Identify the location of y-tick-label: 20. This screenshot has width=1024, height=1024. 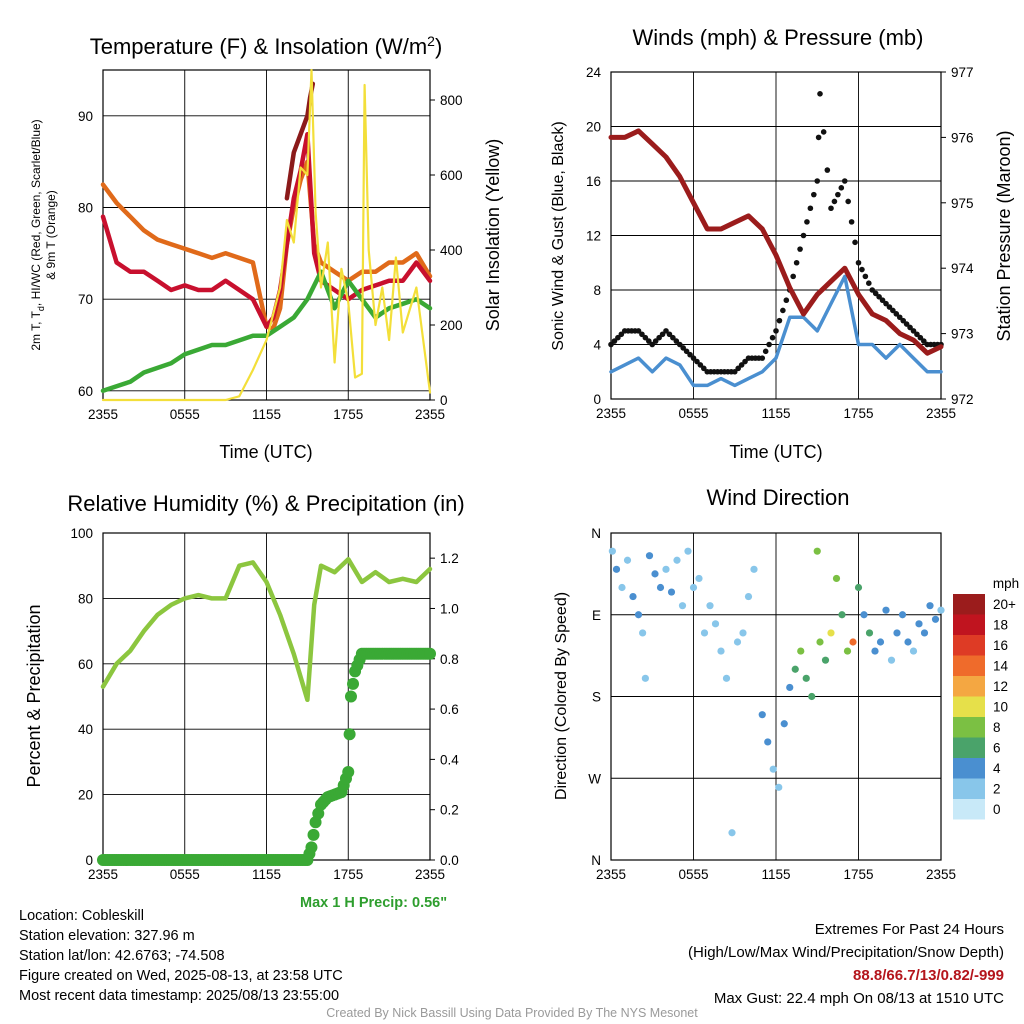
(593, 127).